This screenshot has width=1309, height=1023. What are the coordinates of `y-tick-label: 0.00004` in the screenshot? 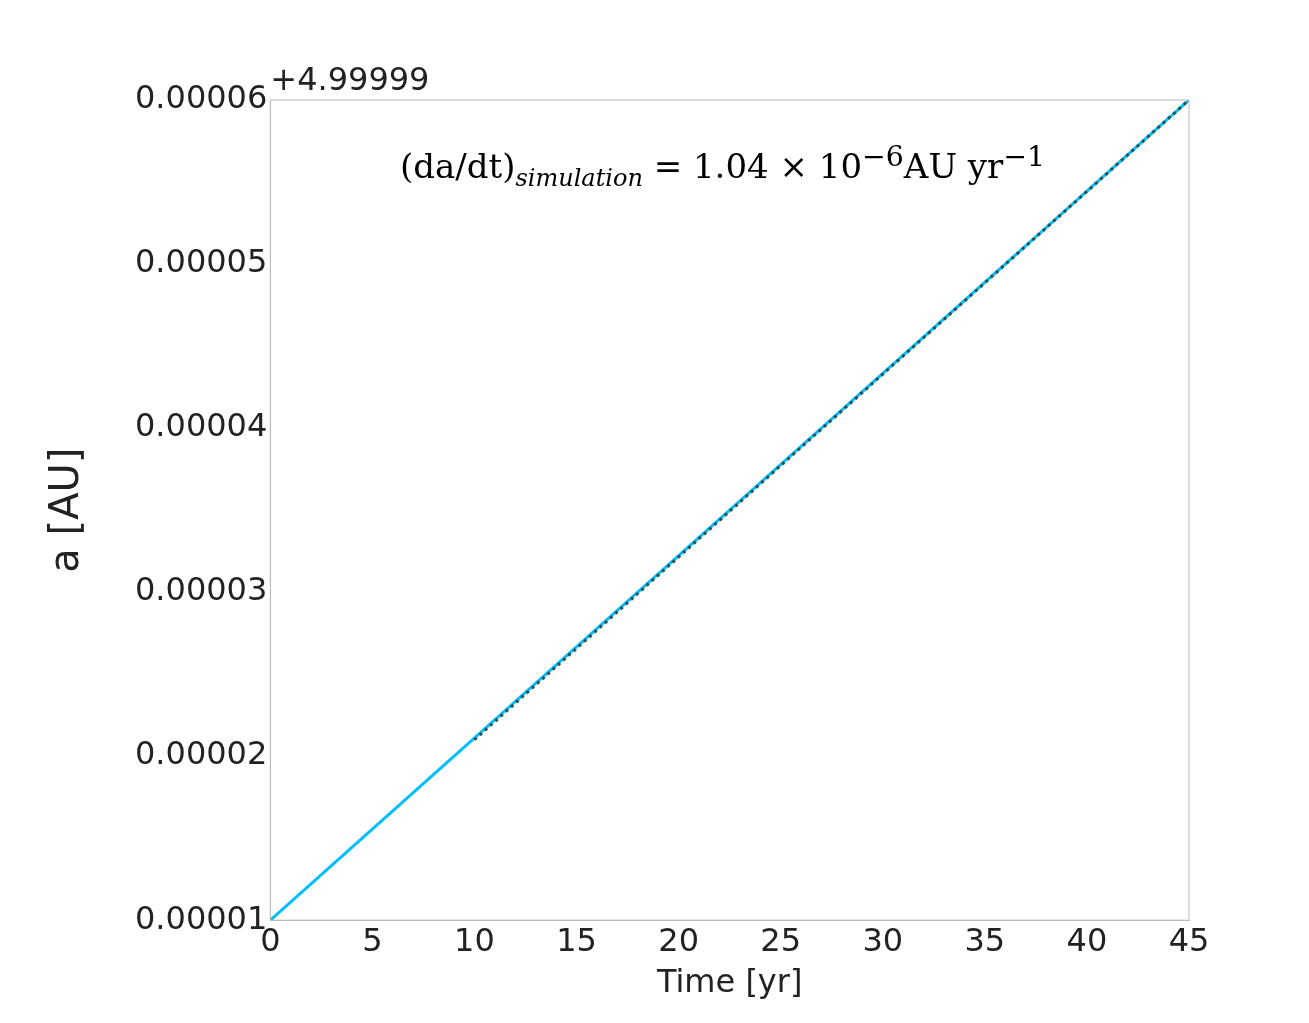 It's located at (201, 425).